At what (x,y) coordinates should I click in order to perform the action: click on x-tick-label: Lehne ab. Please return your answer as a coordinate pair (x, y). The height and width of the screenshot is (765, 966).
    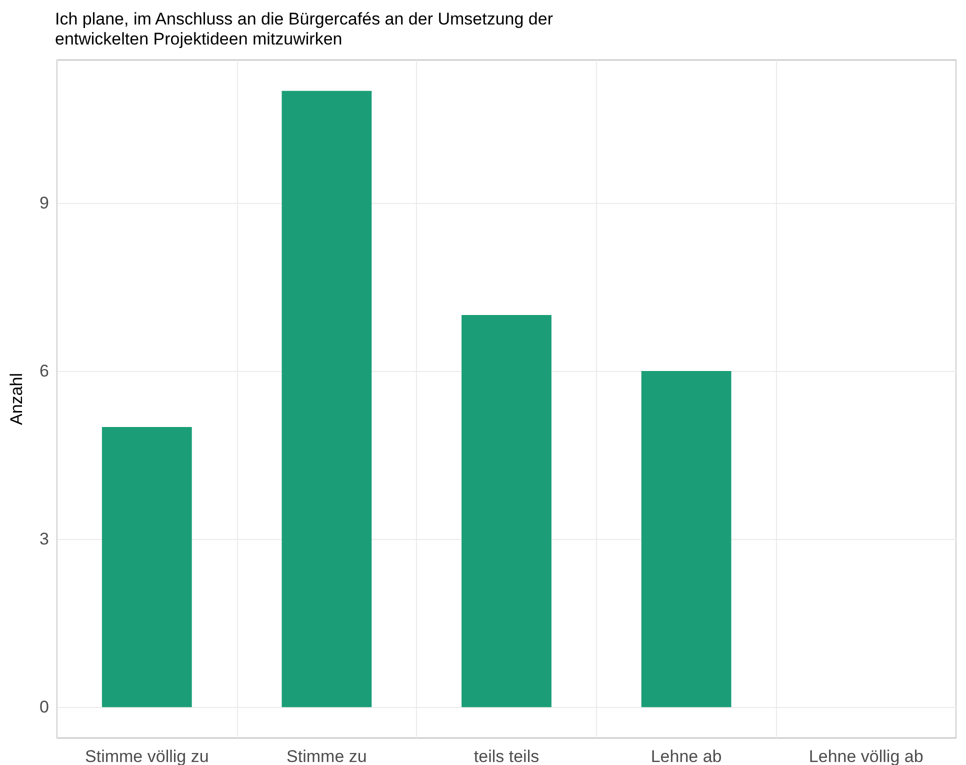
    Looking at the image, I should click on (686, 756).